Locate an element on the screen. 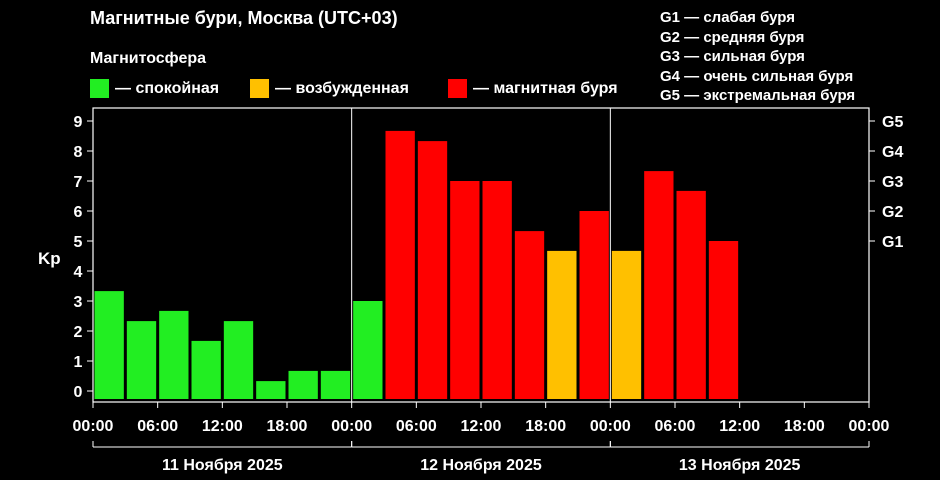 The width and height of the screenshot is (940, 480). legend-swatch-quiet is located at coordinates (99, 88).